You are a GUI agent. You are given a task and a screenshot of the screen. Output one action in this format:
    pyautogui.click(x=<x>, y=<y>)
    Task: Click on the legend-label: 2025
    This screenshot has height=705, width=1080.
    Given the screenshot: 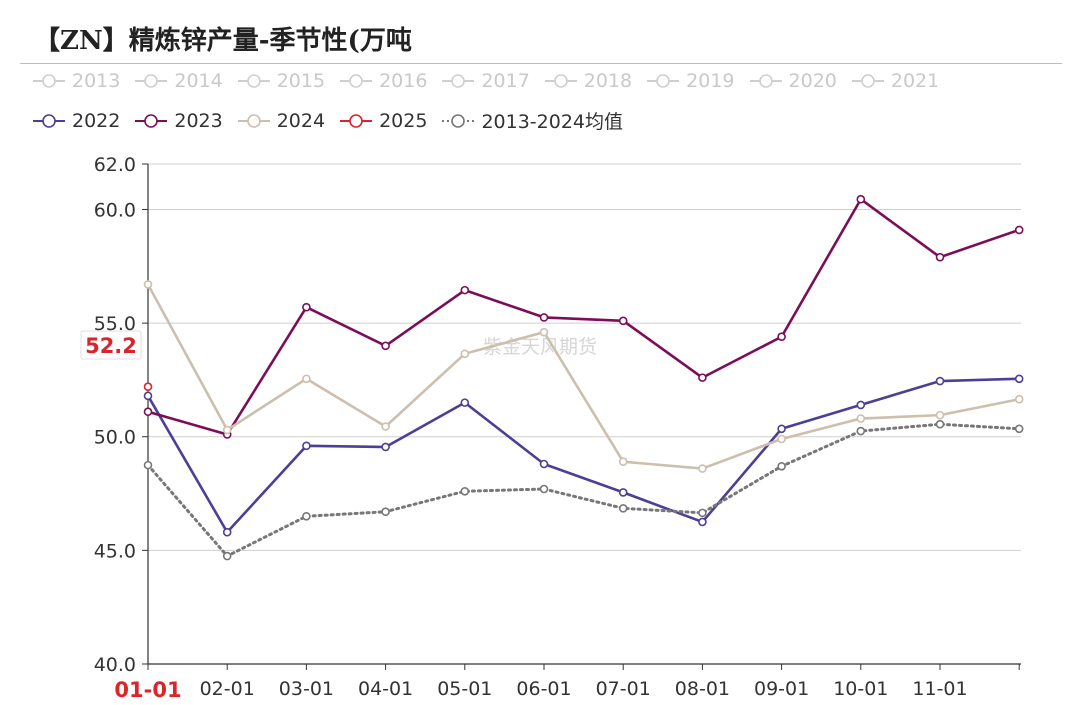 What is the action you would take?
    pyautogui.click(x=403, y=120)
    